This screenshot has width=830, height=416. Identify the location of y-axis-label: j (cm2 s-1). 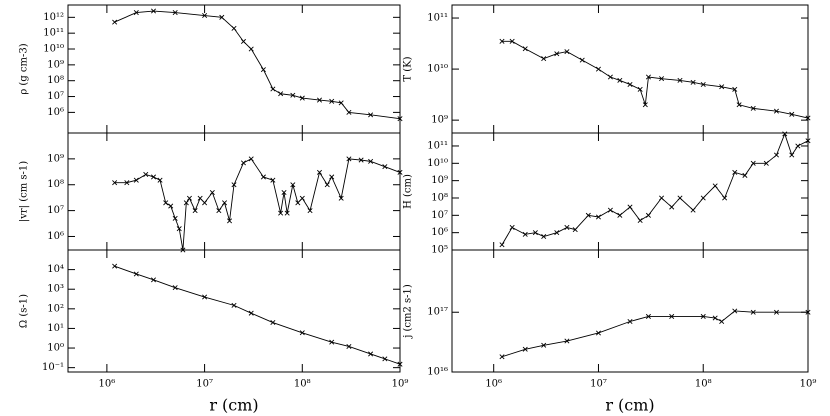
(408, 311).